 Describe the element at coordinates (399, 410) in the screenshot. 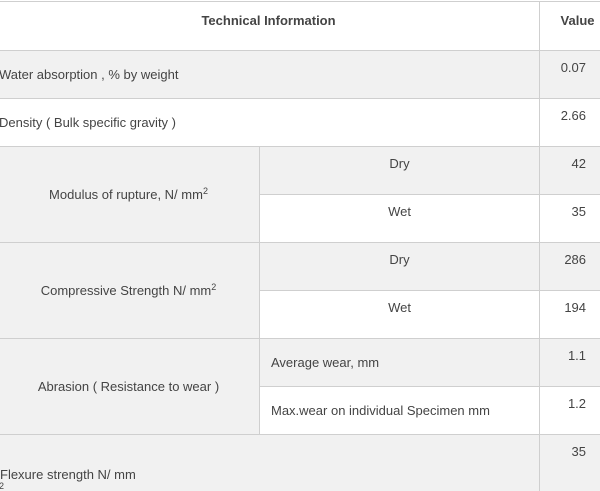

I see `abrasion-max-label: Max.wear on individual Specimen mm` at that location.